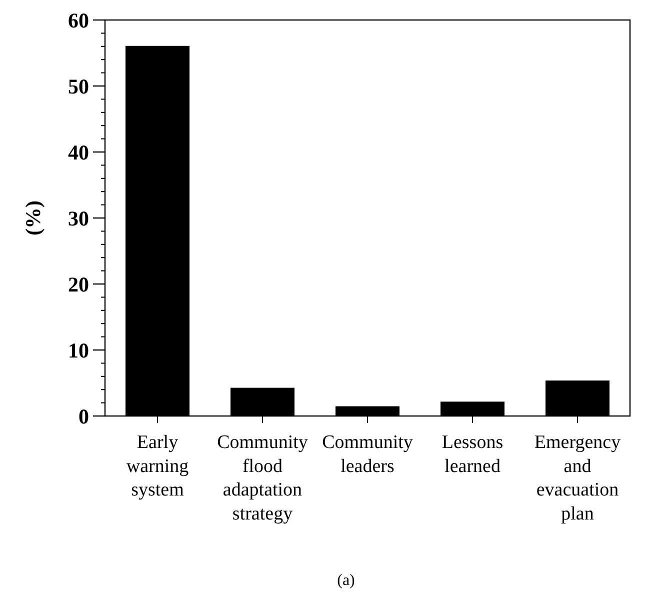  I want to click on y-tick-label: 30, so click(78, 218).